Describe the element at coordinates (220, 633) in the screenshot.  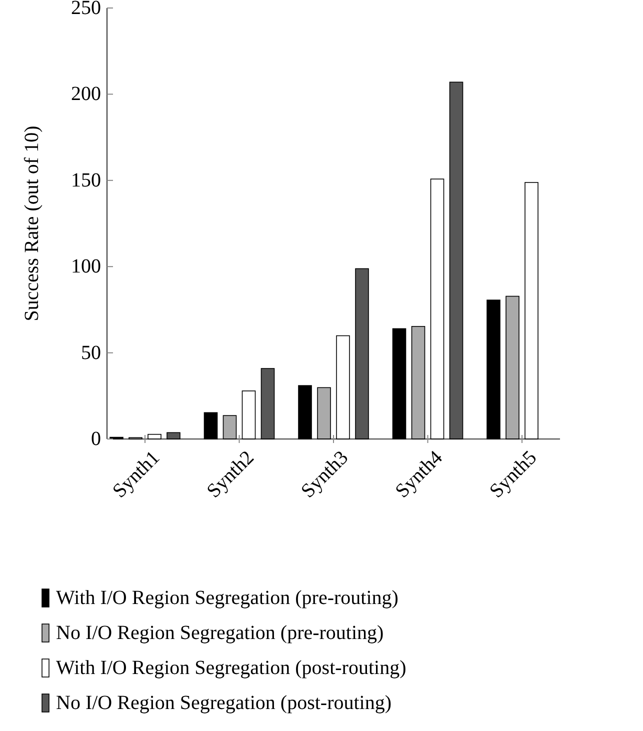
I see `legend-label: No I/O Region Segregation (pre-routing)` at that location.